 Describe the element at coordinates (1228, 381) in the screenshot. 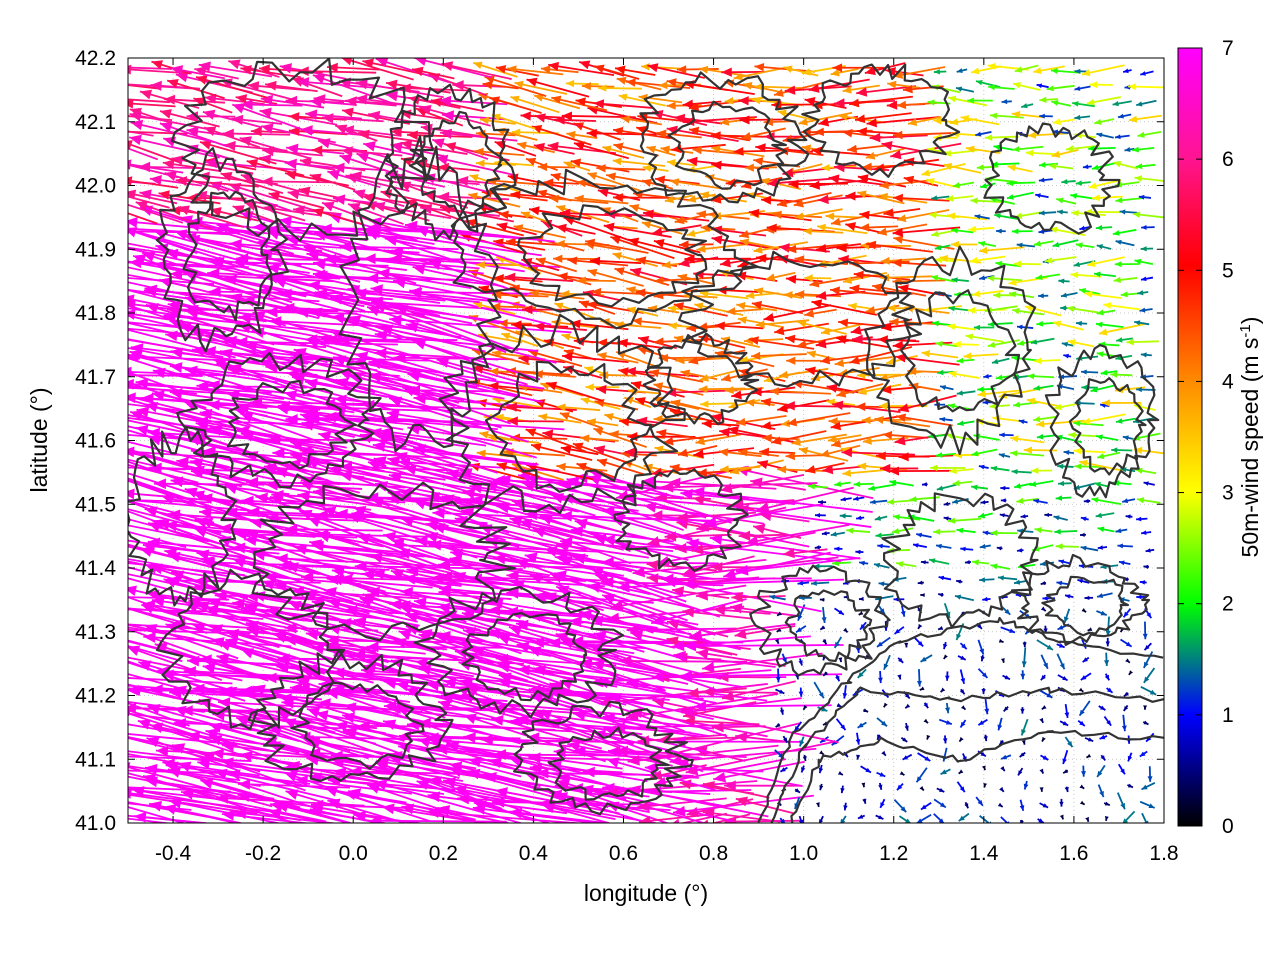

I see `colorbar-tick-label: 4` at that location.